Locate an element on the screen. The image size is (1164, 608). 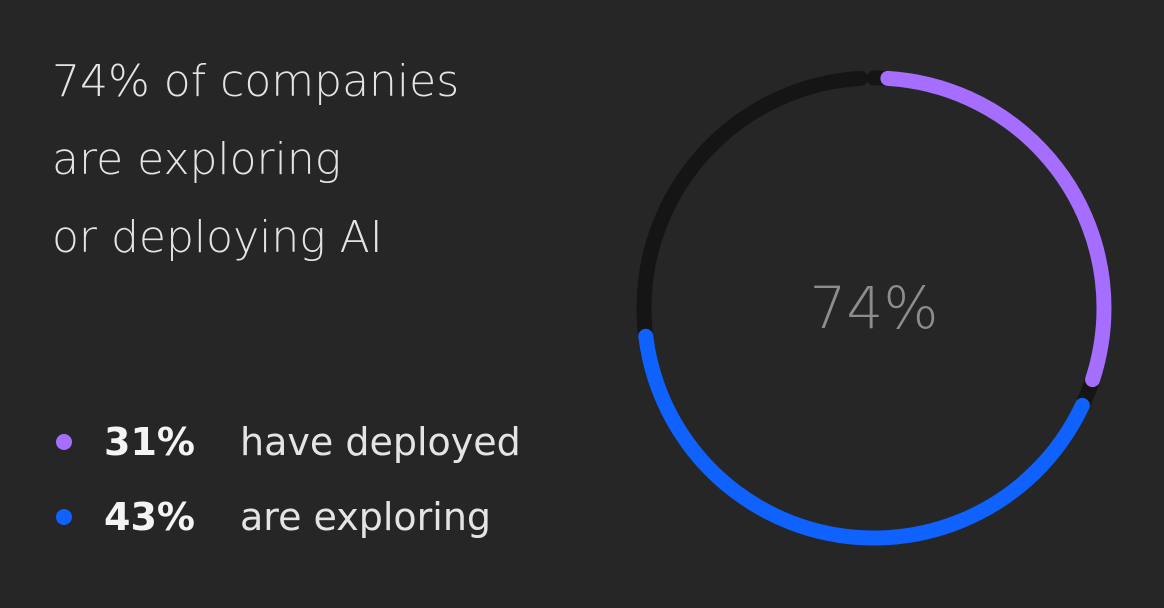
title-line: 74% of companies is located at coordinates (255, 81).